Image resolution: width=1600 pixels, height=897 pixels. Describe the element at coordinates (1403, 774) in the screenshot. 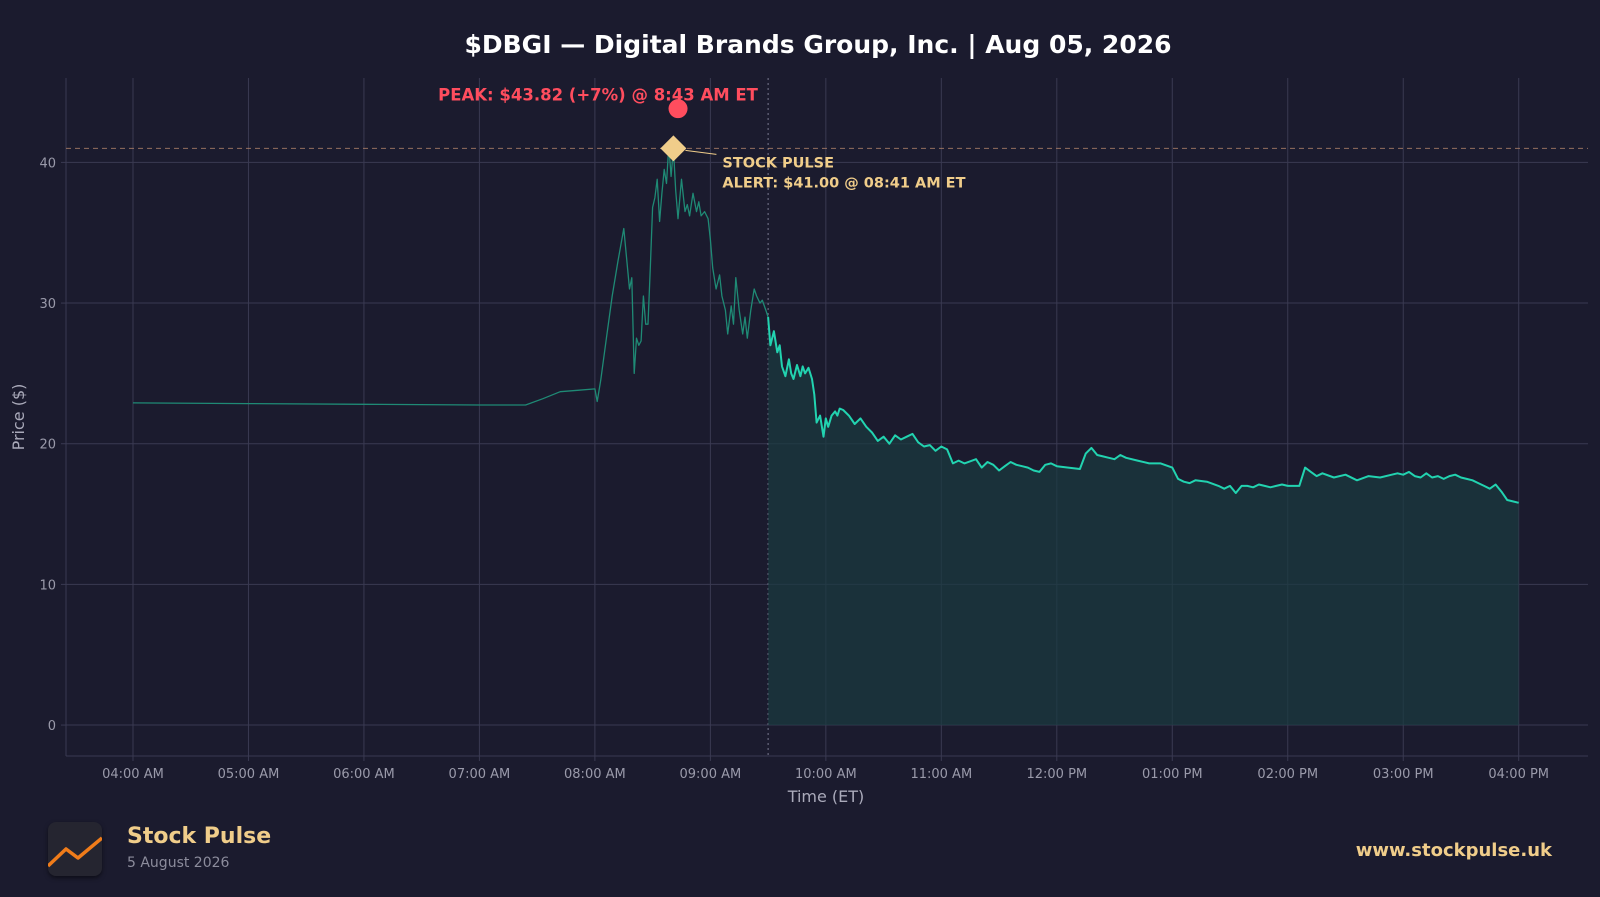

I see `x-tick-label: 03:00 PM` at that location.